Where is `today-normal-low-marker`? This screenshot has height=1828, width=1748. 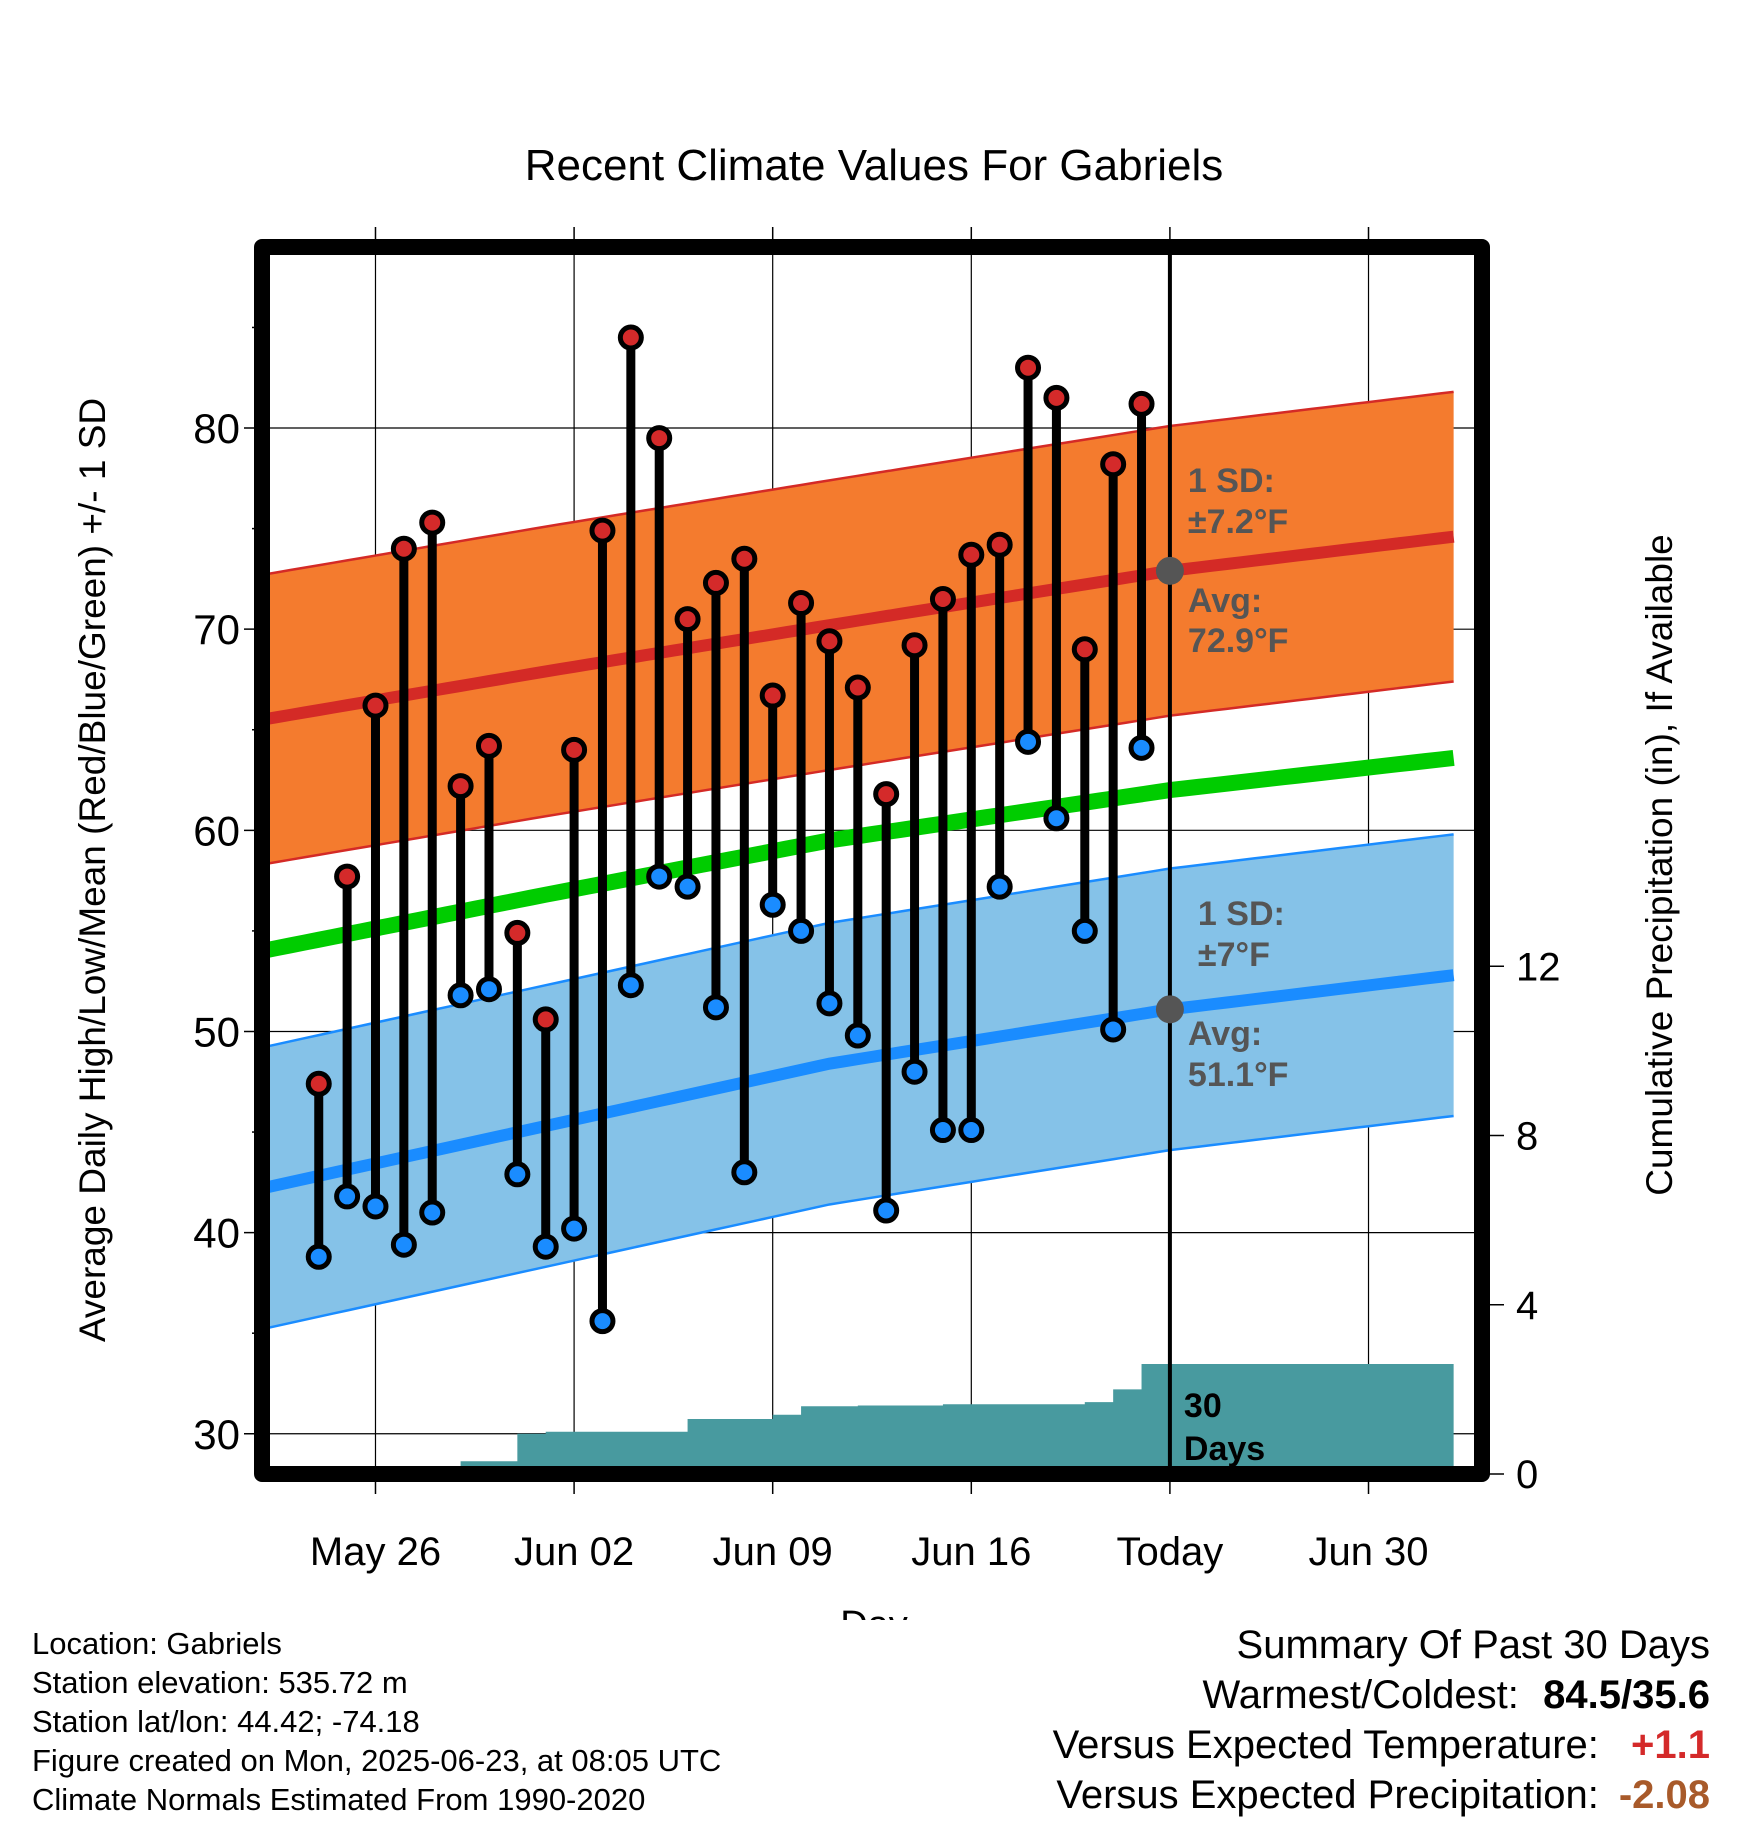 today-normal-low-marker is located at coordinates (1169, 1009).